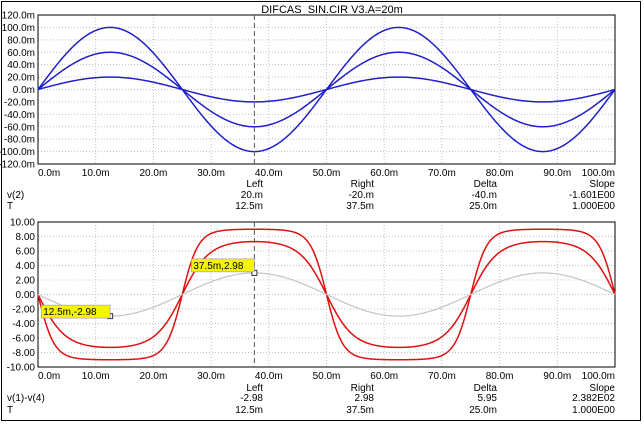 The height and width of the screenshot is (424, 644). What do you see at coordinates (70, 312) in the screenshot?
I see `cursor-value-label: 12.5m,-2.98` at bounding box center [70, 312].